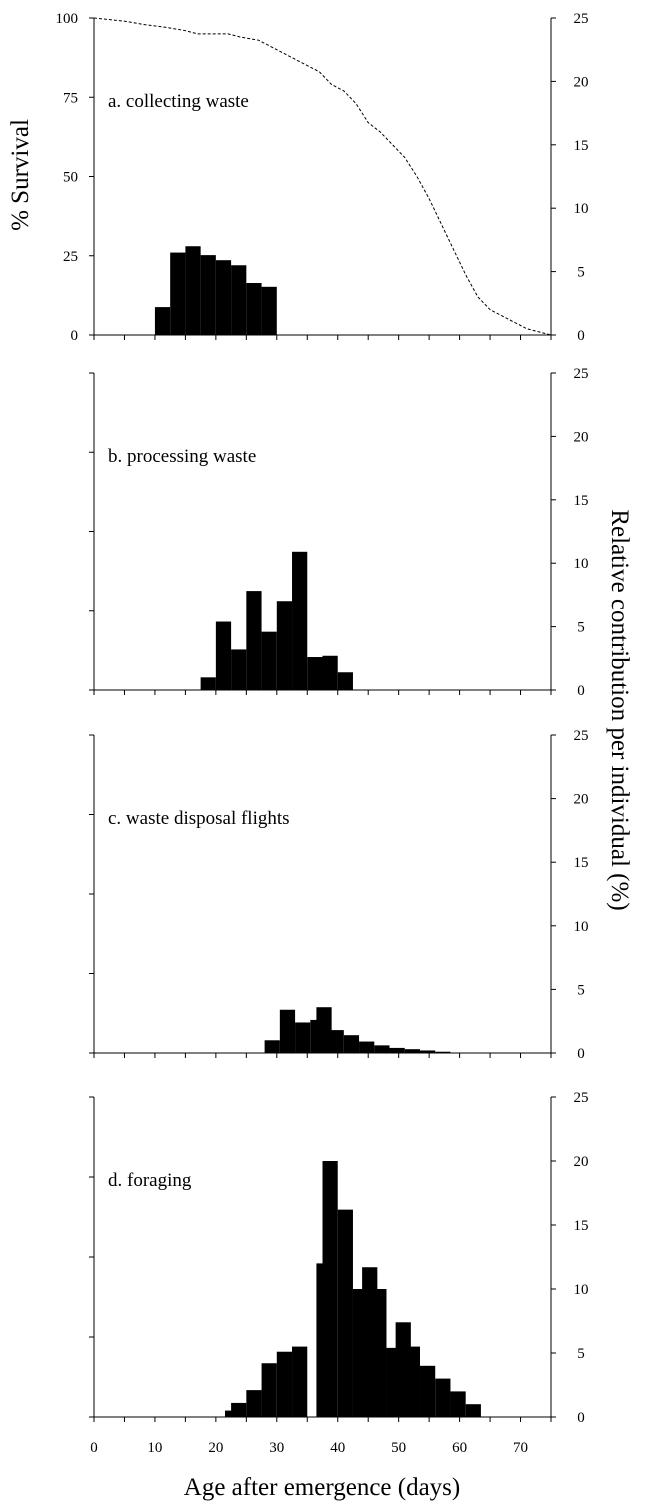  What do you see at coordinates (581, 863) in the screenshot?
I see `right-tick-label-c: 15` at bounding box center [581, 863].